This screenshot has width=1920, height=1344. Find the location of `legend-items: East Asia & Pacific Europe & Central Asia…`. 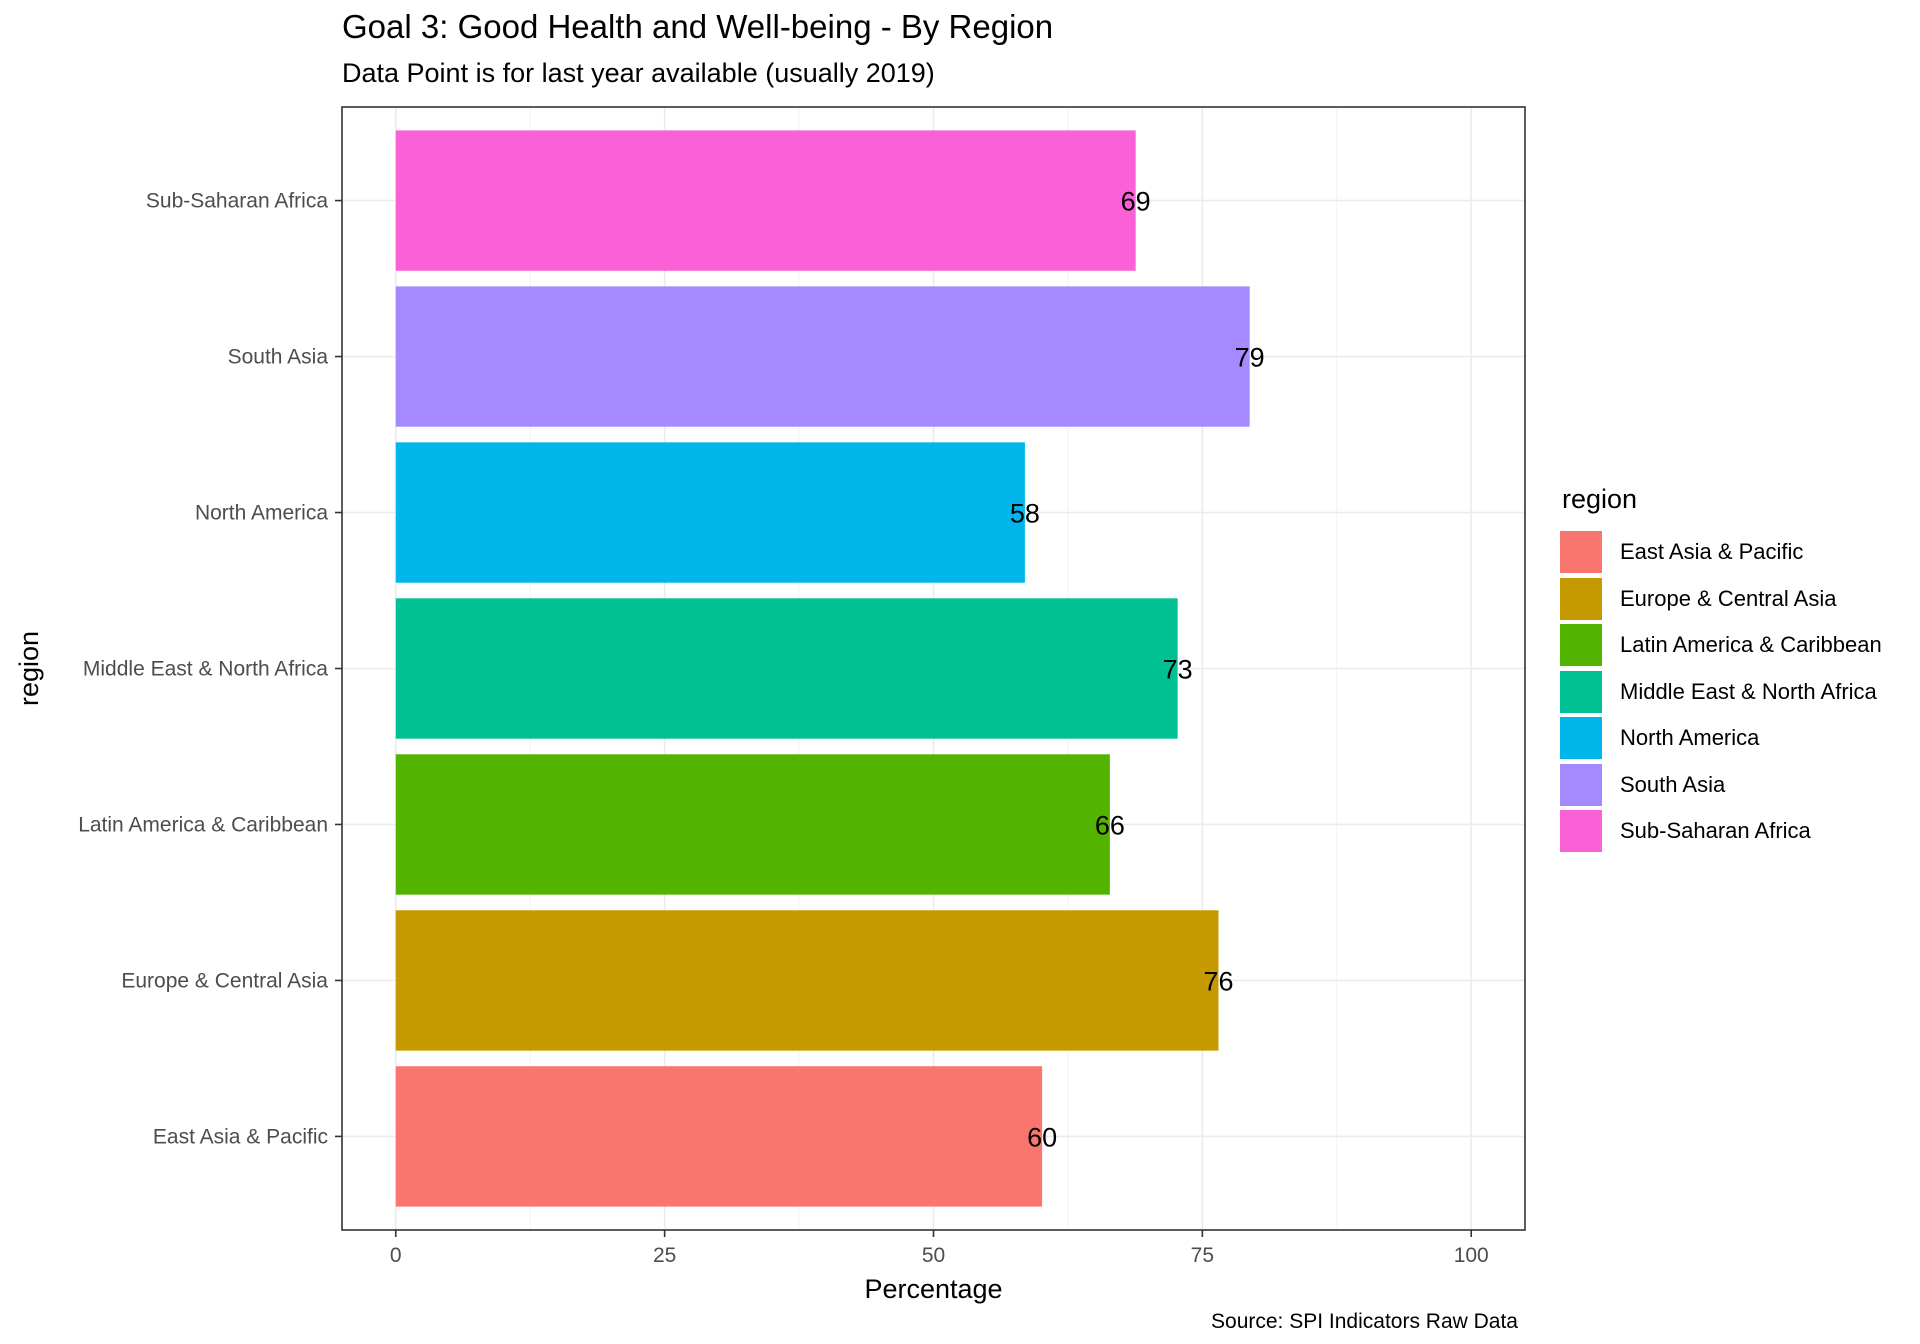

legend-items: East Asia & Pacific Europe & Central Asia… is located at coordinates (1721, 692).